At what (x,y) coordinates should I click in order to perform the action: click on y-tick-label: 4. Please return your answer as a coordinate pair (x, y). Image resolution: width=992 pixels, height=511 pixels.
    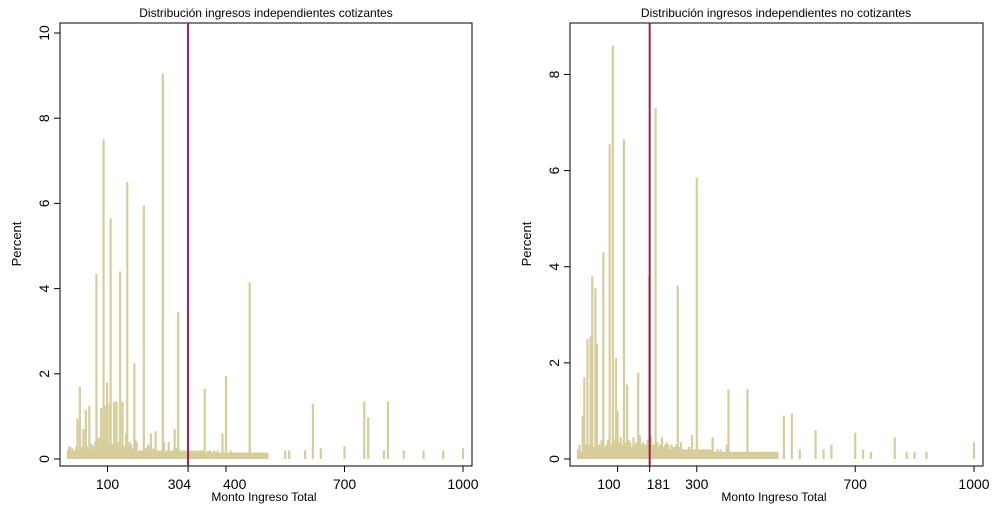
    Looking at the image, I should click on (44, 288).